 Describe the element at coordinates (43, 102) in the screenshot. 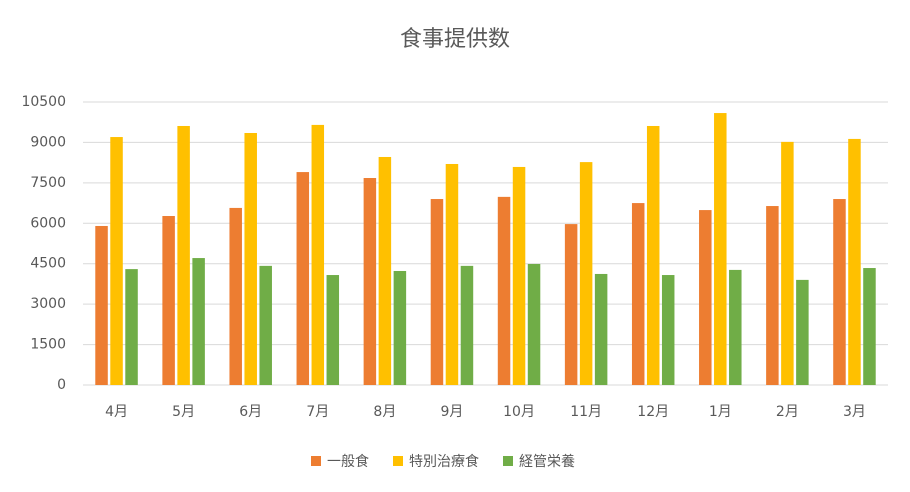

I see `y-tick-label: 10500` at that location.